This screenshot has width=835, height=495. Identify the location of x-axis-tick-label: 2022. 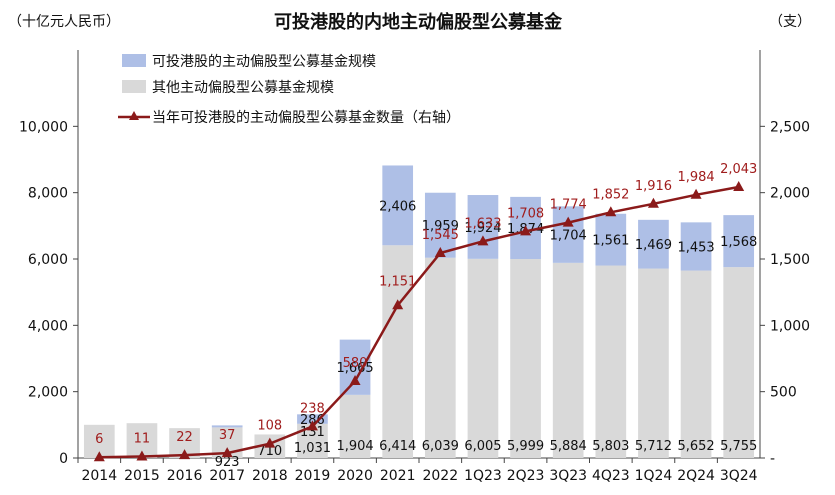
(440, 476).